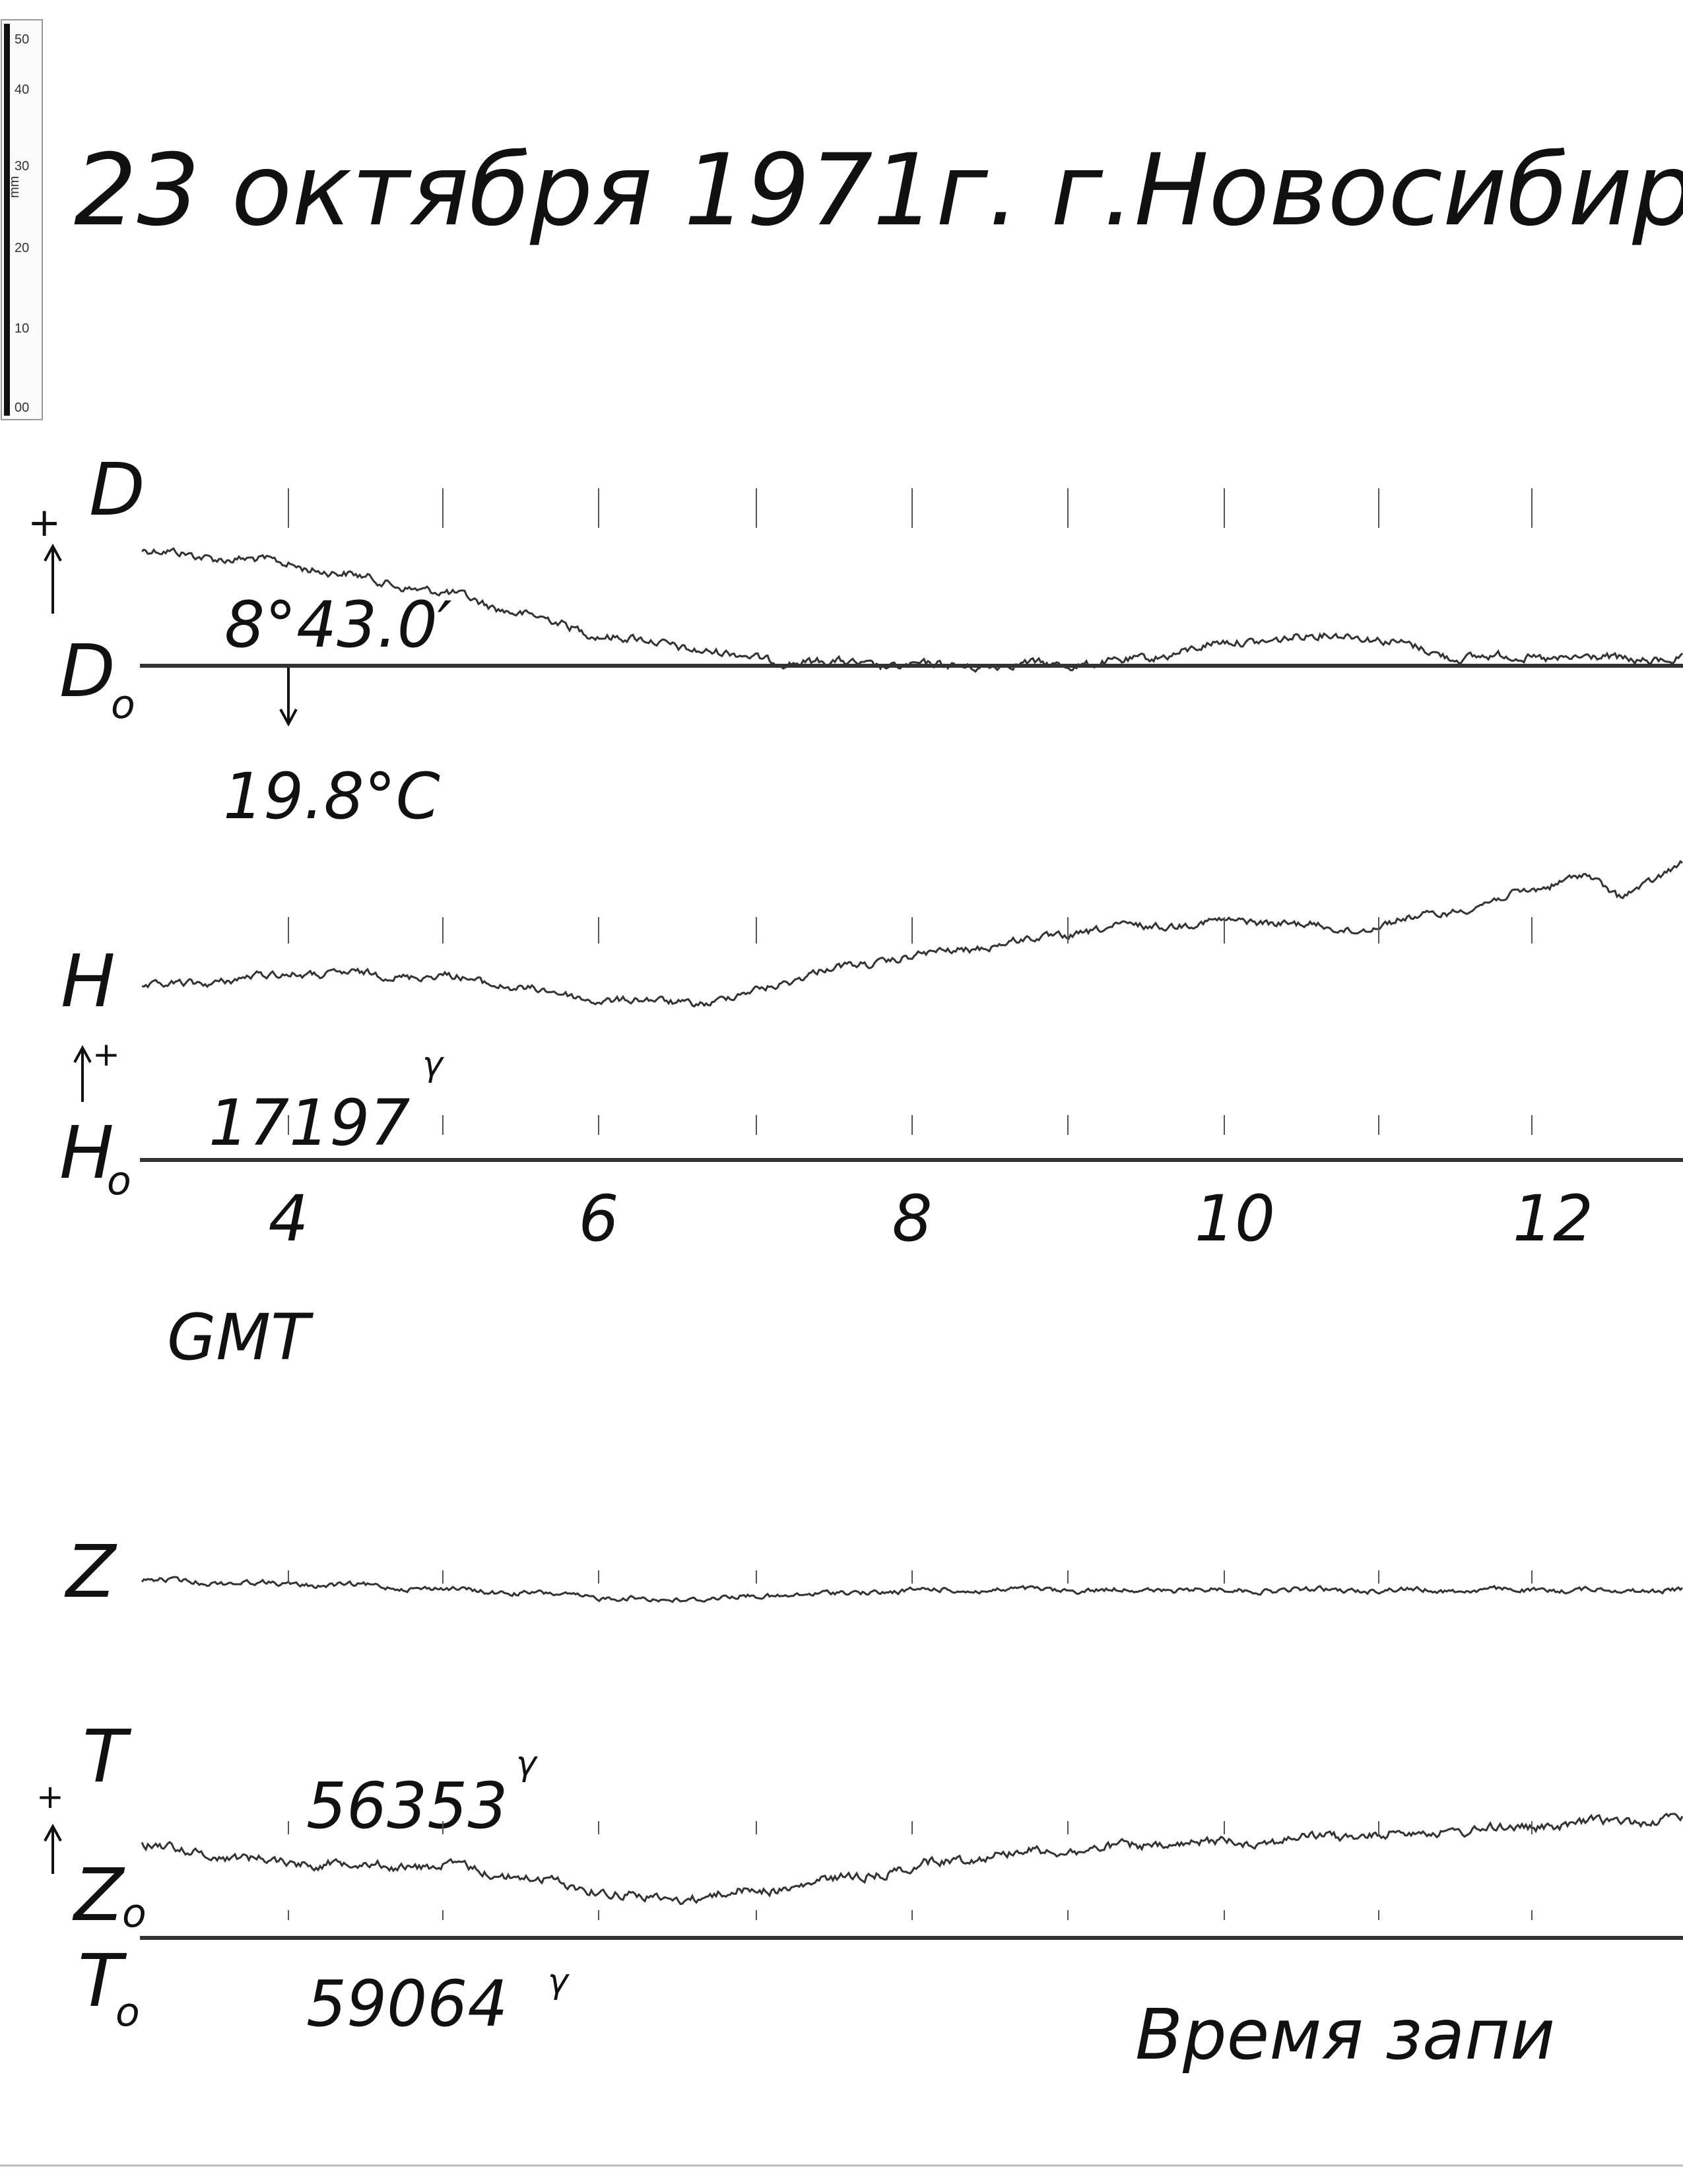  What do you see at coordinates (90, 1571) in the screenshot?
I see `z-label: Z` at bounding box center [90, 1571].